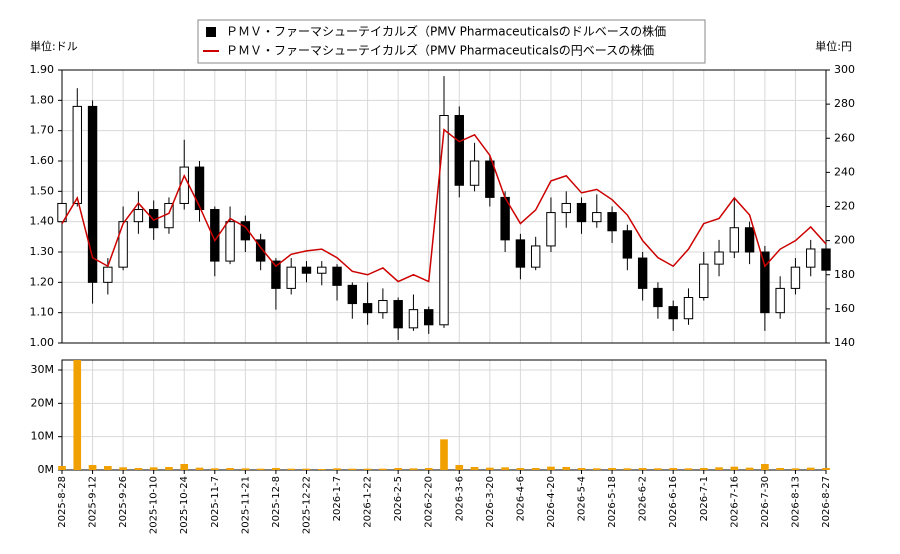 Image resolution: width=900 pixels, height=554 pixels. I want to click on x-tick-label: 2025-11-7, so click(215, 502).